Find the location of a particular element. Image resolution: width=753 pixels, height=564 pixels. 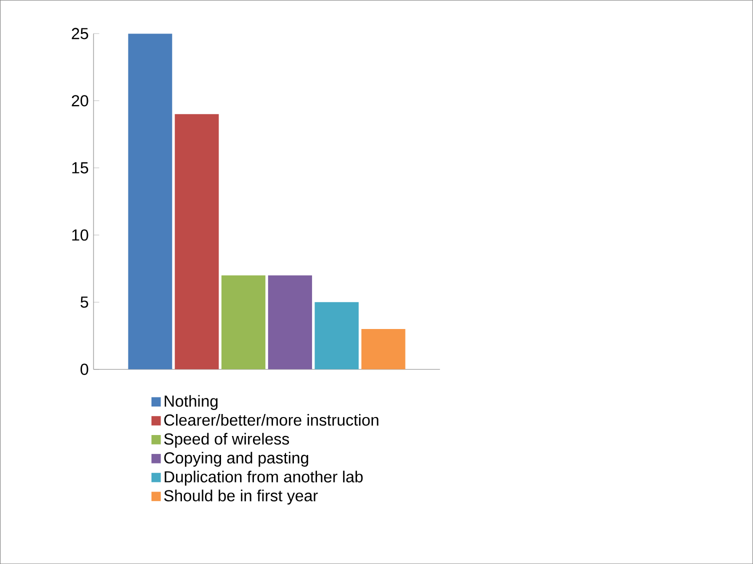

legend-label: Speed of wireless is located at coordinates (227, 440).